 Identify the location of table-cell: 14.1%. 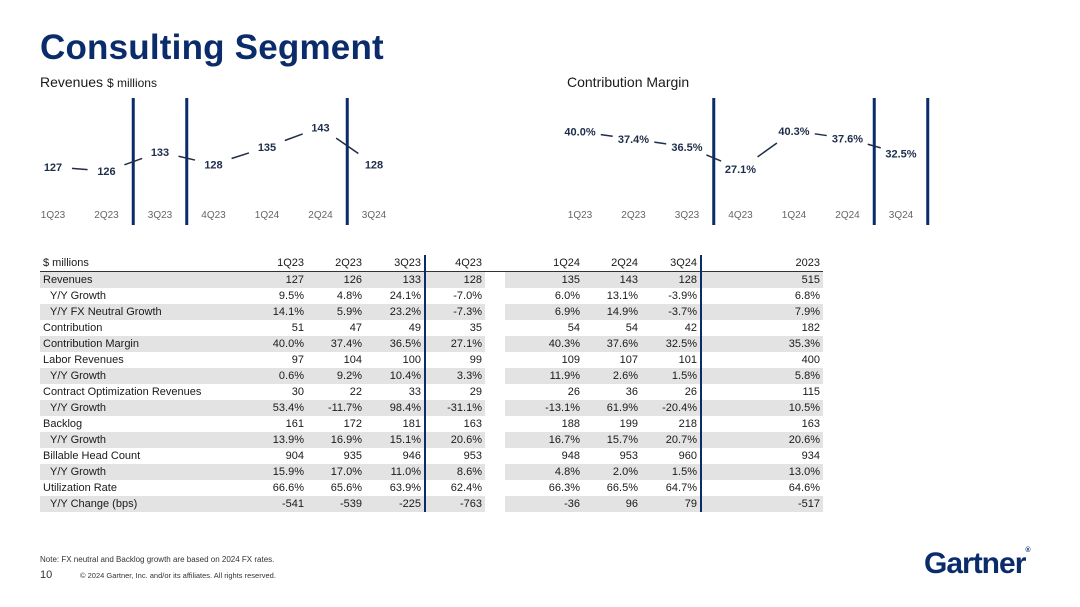
(273, 312).